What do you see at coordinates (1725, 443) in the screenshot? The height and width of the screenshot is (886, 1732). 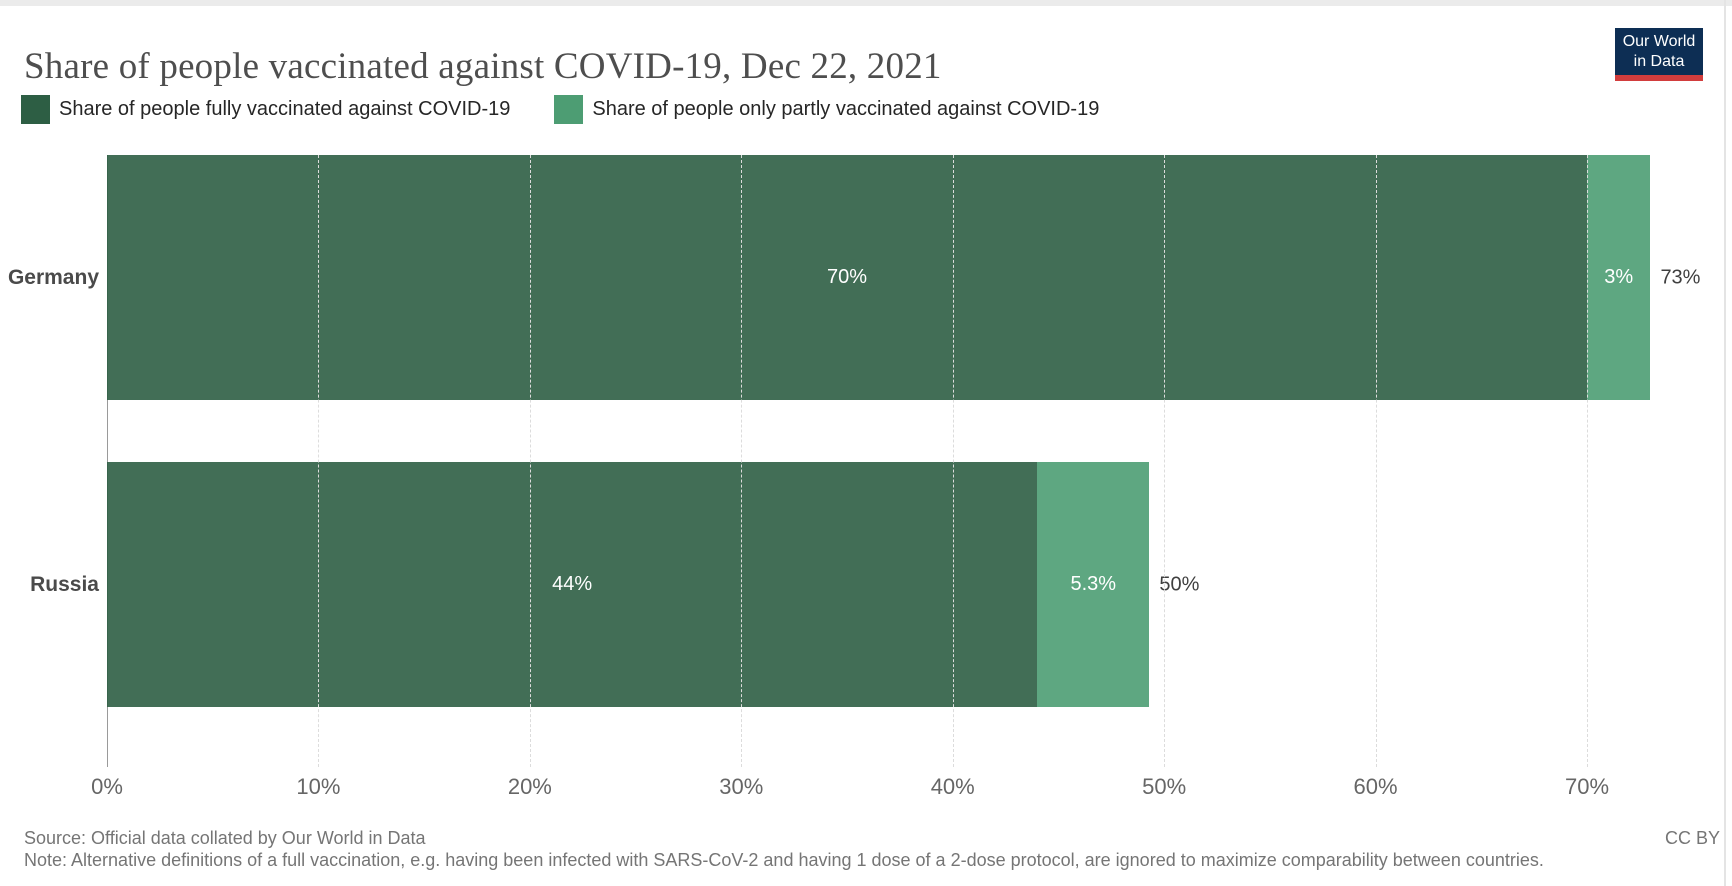 I see `page-right-edge` at bounding box center [1725, 443].